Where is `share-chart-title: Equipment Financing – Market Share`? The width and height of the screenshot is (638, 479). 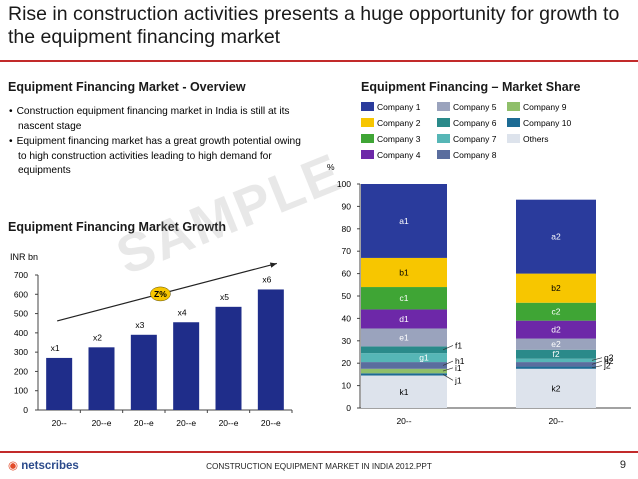 share-chart-title: Equipment Financing – Market Share is located at coordinates (471, 87).